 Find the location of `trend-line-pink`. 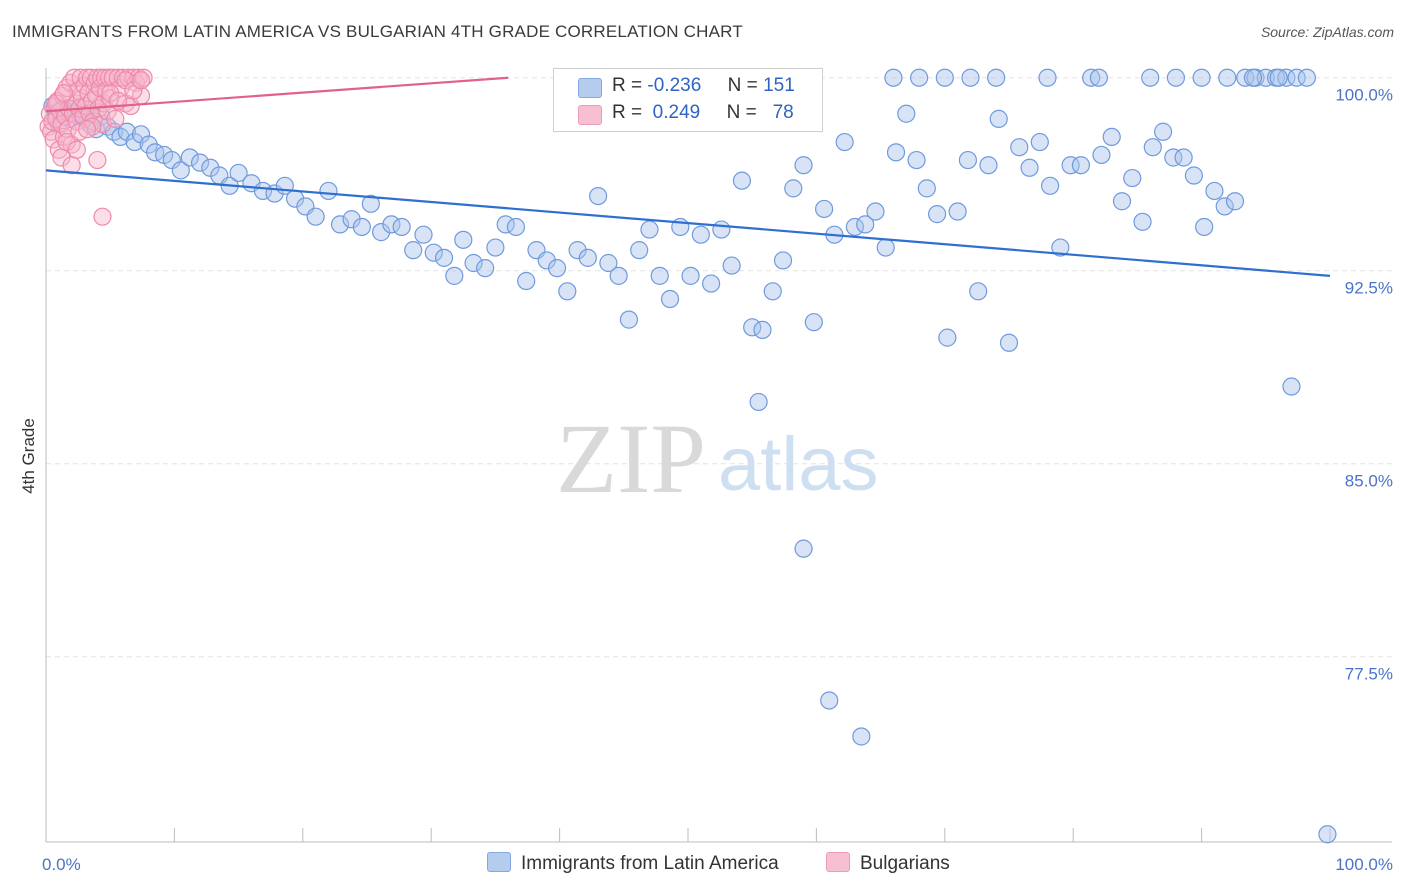

trend-line-pink is located at coordinates (277, 94).